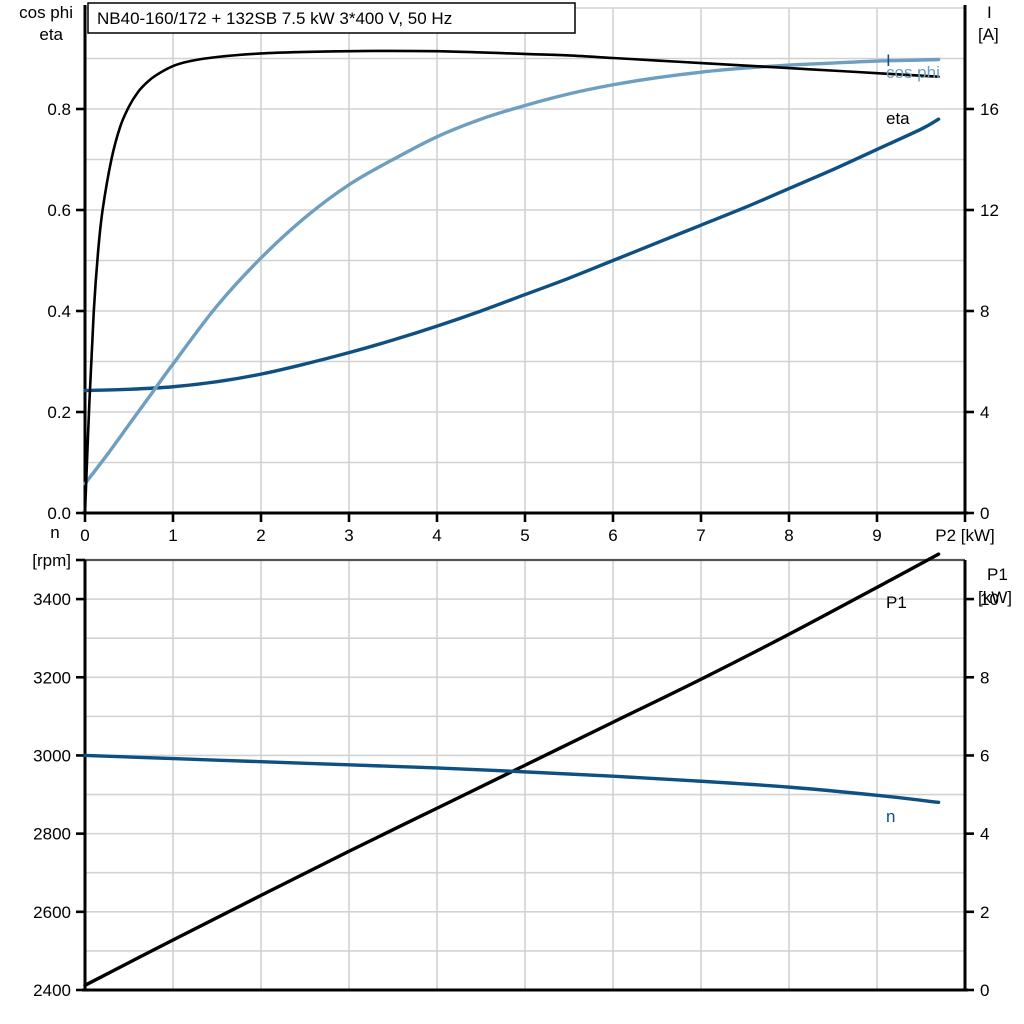 The width and height of the screenshot is (1024, 1024). What do you see at coordinates (989, 210) in the screenshot?
I see `top-right-tick-label: 12` at bounding box center [989, 210].